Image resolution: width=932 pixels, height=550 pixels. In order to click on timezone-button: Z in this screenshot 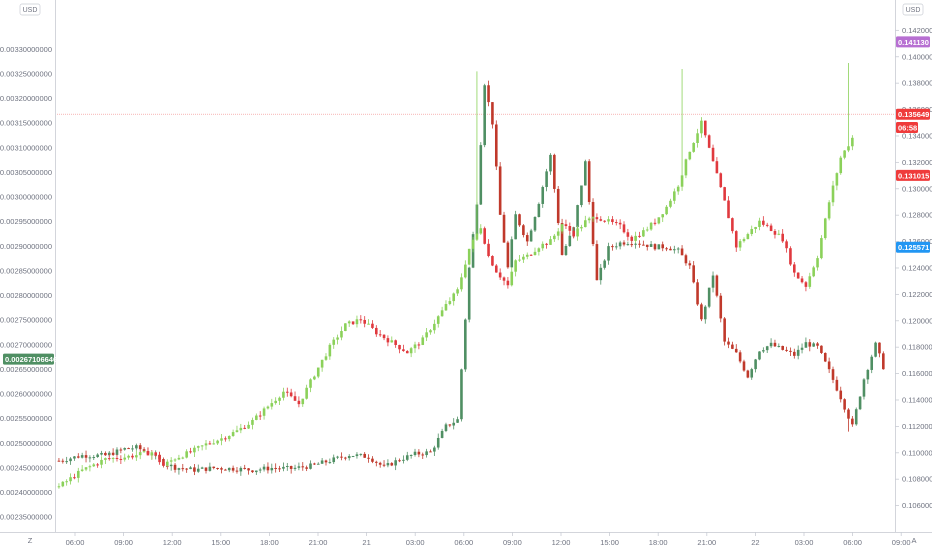, I will do `click(30, 540)`.